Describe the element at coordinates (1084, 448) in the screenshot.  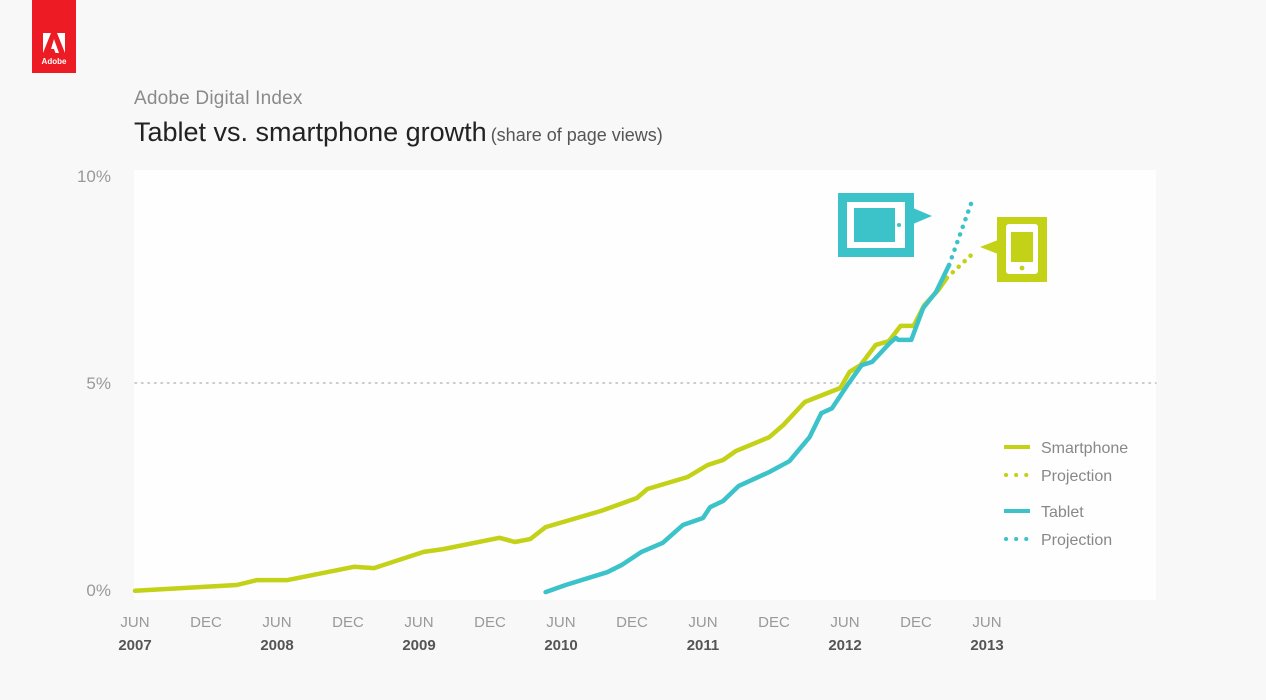
I see `legend-label: Smartphone` at that location.